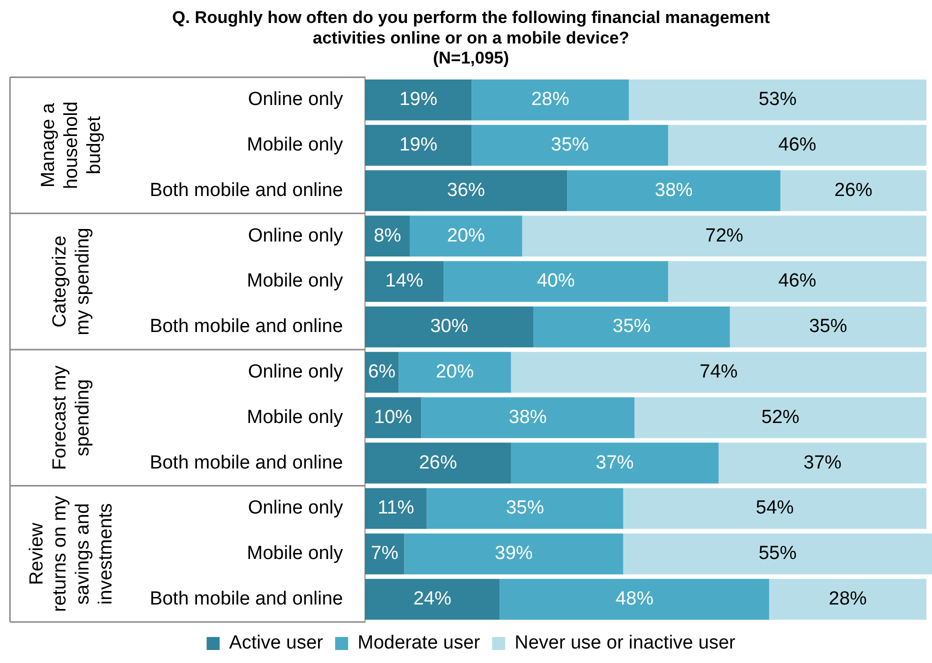  I want to click on data-label: 39%, so click(513, 553).